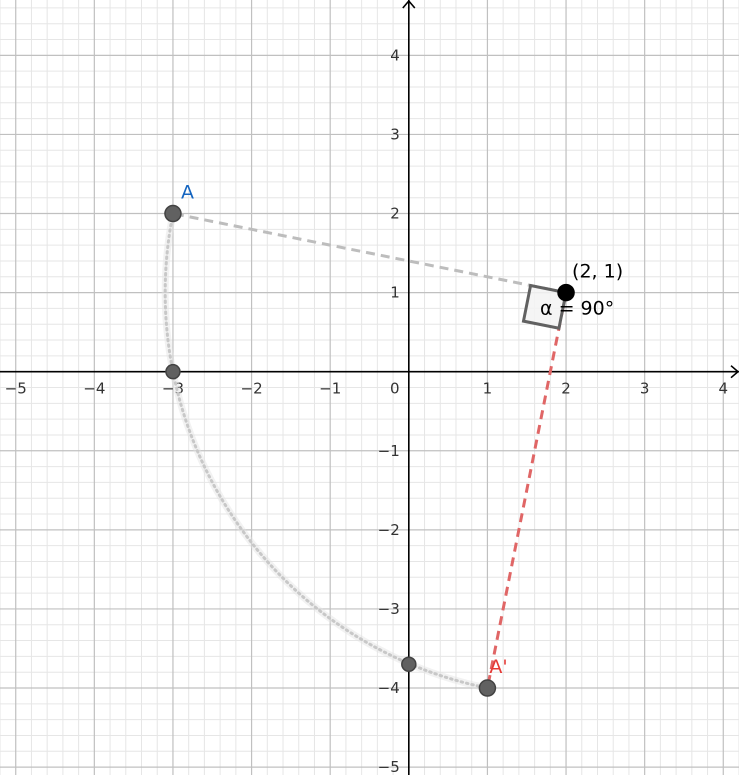 The image size is (739, 775). Describe the element at coordinates (94, 389) in the screenshot. I see `x-tick-label: −4` at that location.